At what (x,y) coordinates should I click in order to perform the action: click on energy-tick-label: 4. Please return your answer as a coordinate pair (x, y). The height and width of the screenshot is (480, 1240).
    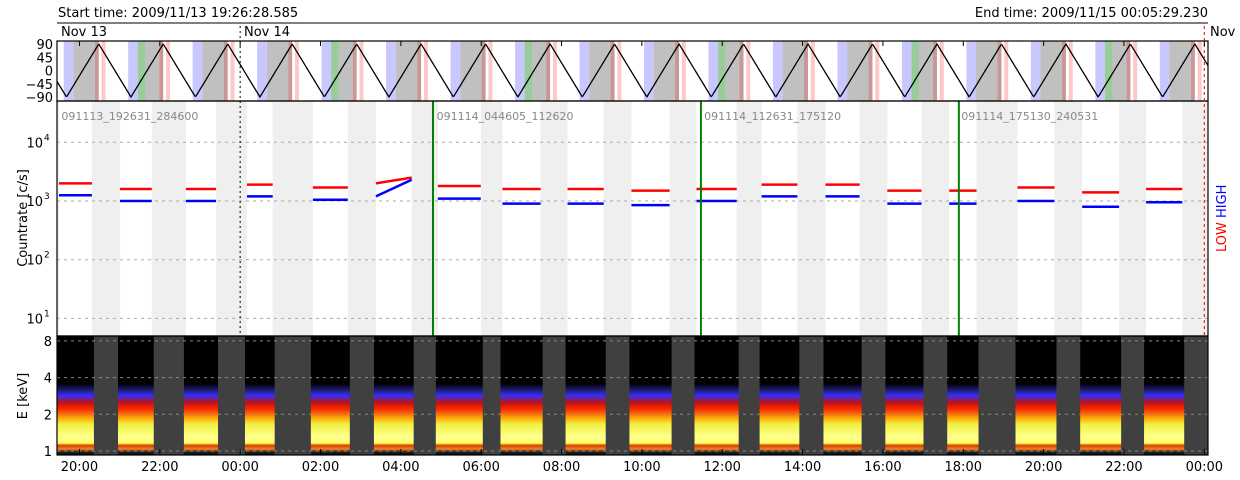
    Looking at the image, I should click on (48, 379).